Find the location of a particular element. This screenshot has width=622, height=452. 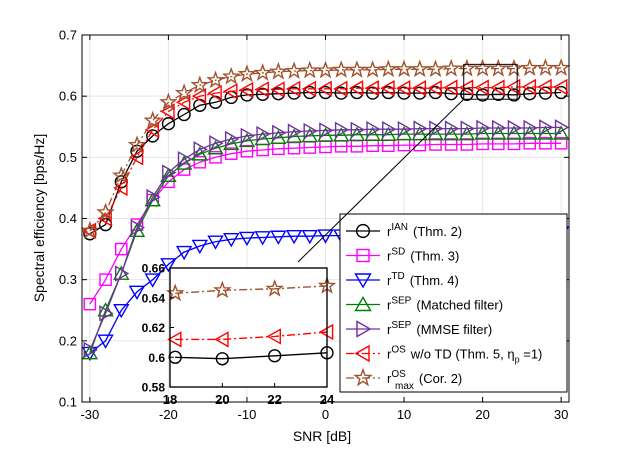

legend-label: rSEP (MMSE filter) is located at coordinates (439, 328).